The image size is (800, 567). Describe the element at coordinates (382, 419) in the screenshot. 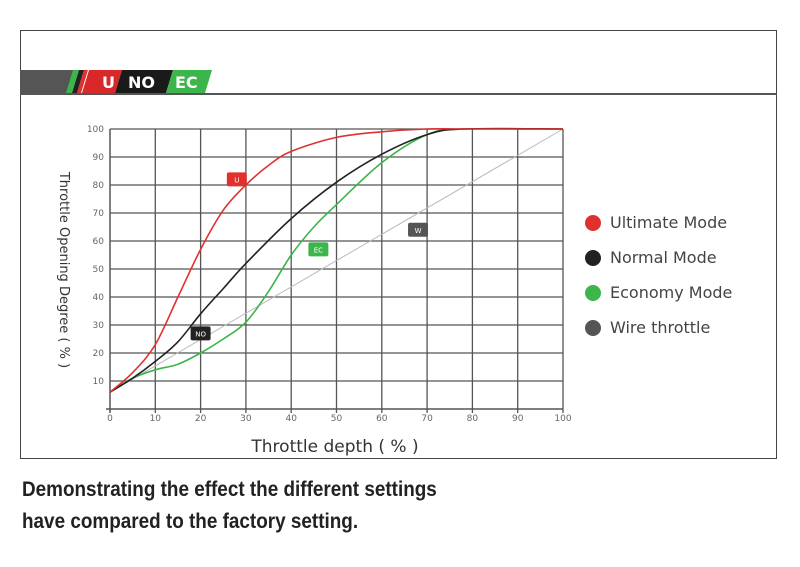

I see `x-tick-label: 60` at that location.